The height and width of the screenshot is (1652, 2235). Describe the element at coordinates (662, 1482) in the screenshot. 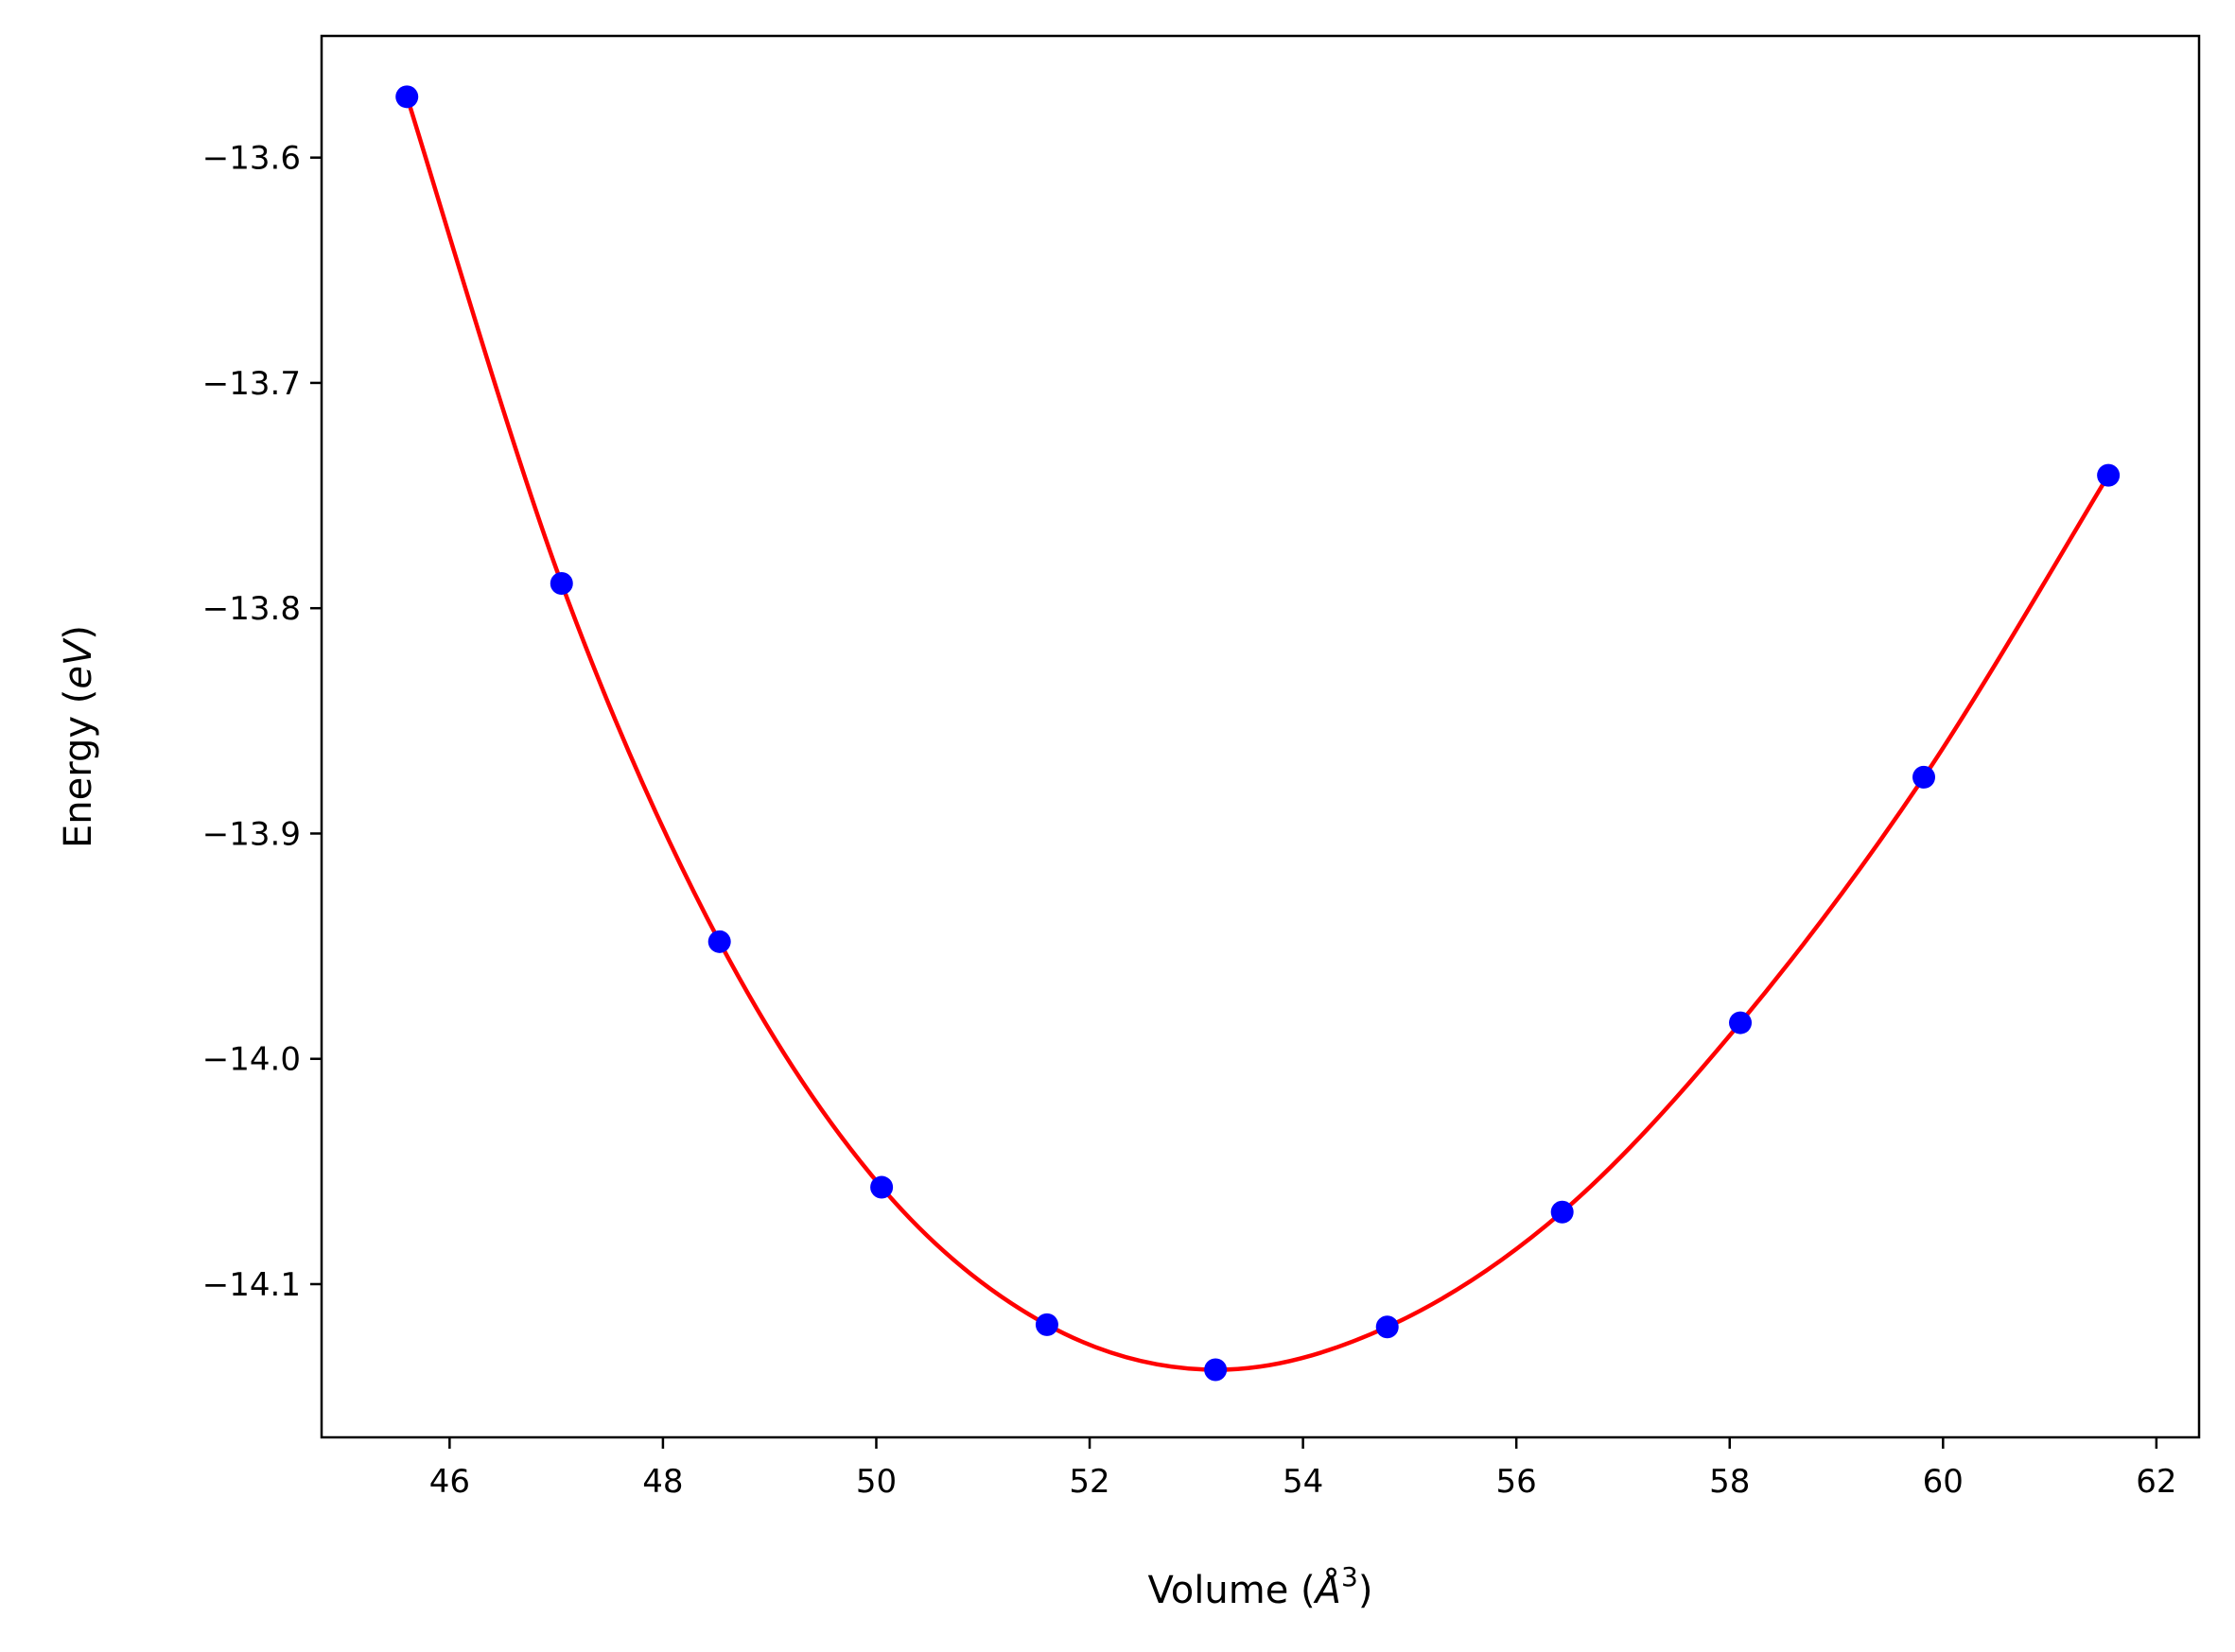

I see `x-tick-label: 48` at that location.